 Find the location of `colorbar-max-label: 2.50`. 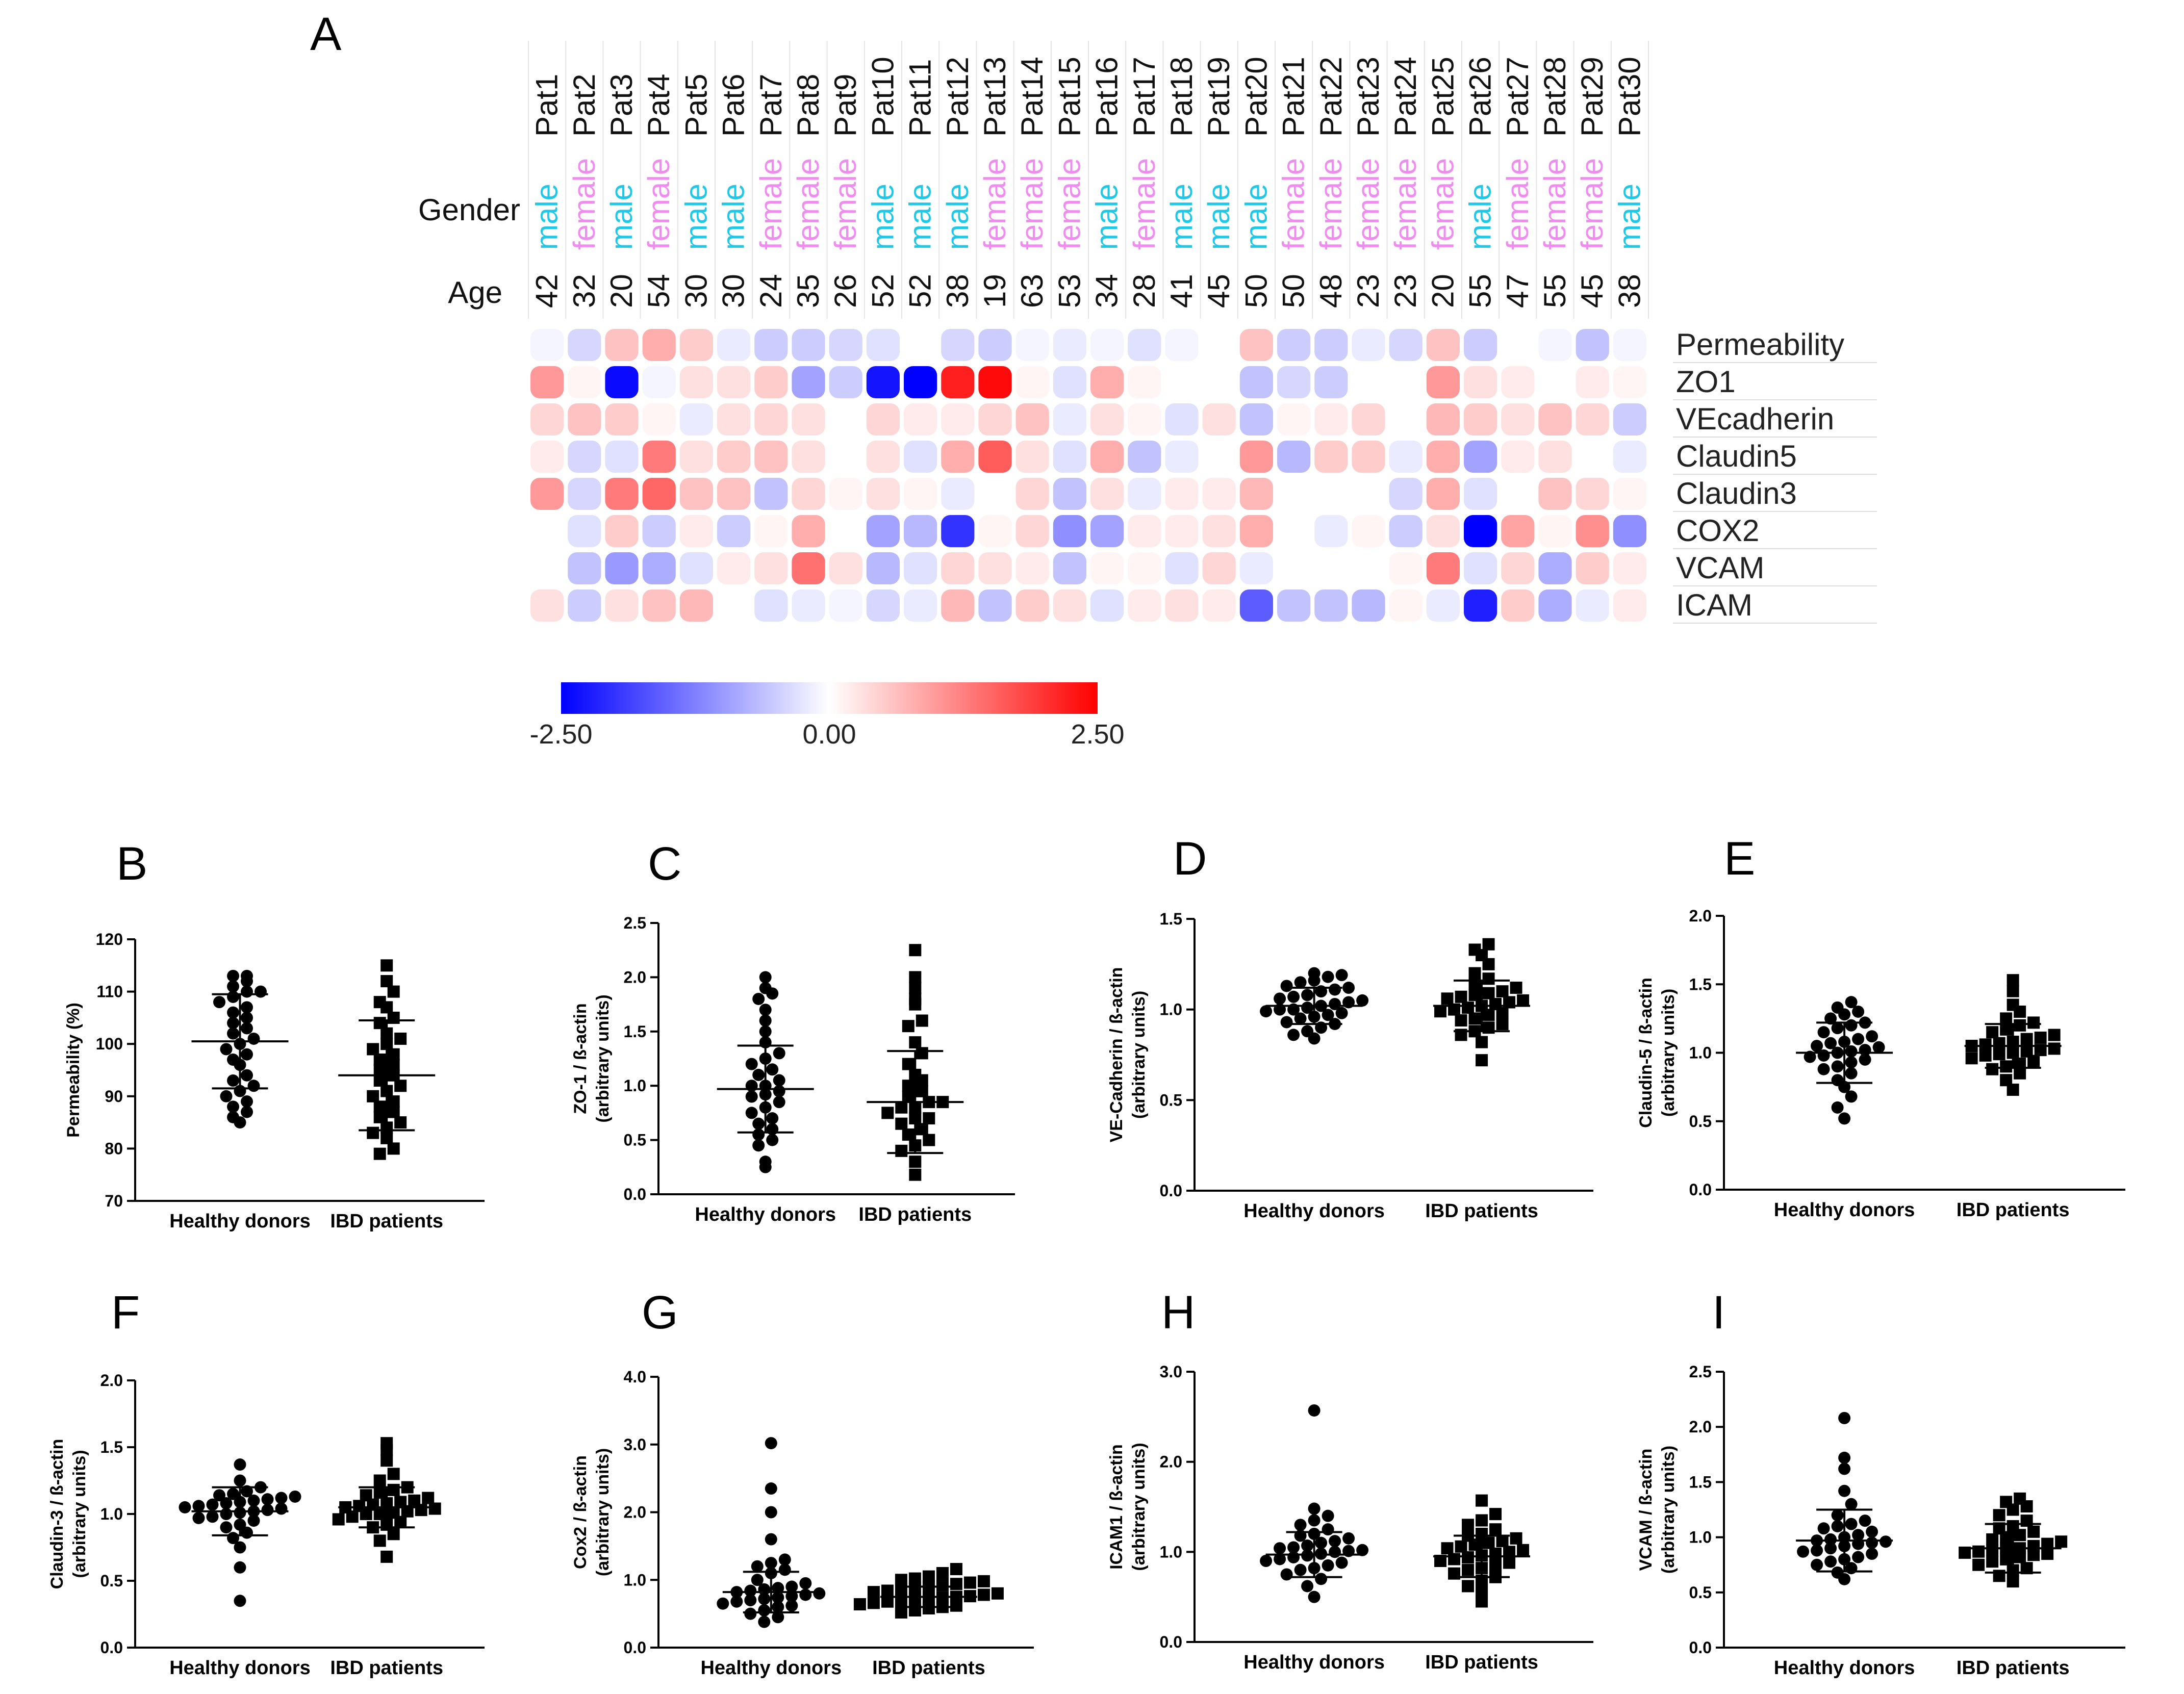

colorbar-max-label: 2.50 is located at coordinates (1097, 735).